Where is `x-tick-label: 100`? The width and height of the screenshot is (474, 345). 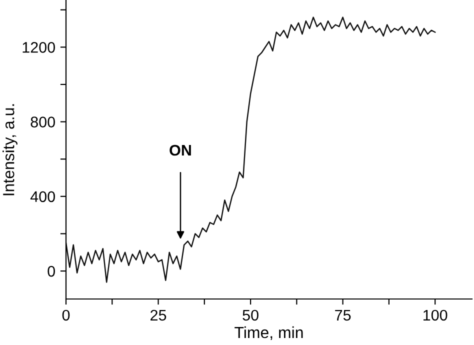
x-tick-label: 100 is located at coordinates (436, 315).